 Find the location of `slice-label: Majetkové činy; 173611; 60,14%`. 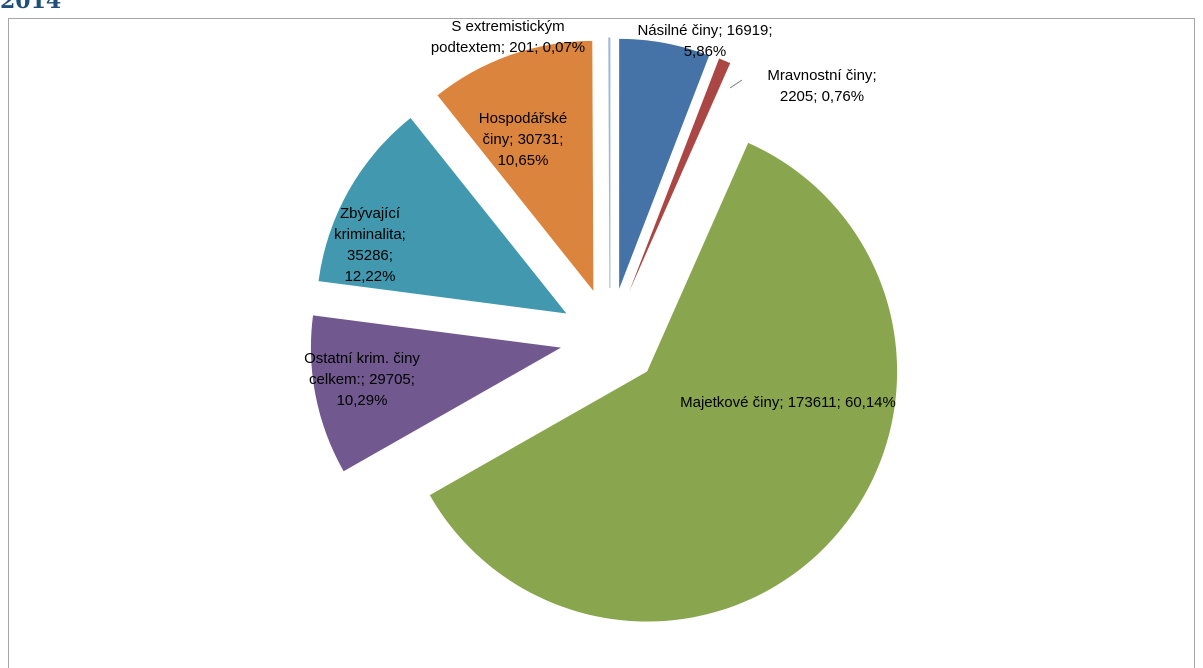

slice-label: Majetkové činy; 173611; 60,14% is located at coordinates (788, 402).